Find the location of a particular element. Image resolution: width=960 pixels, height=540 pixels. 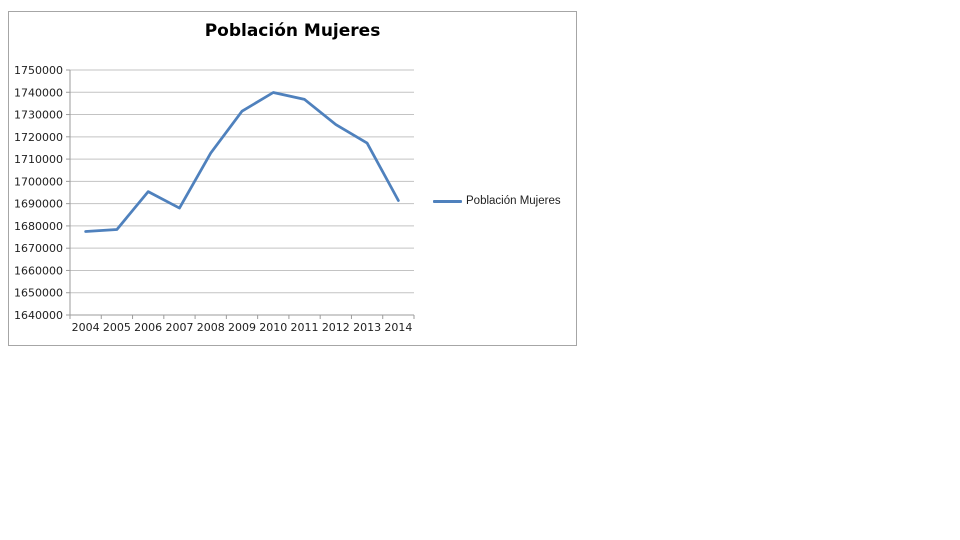

y-tick-label: 1640000 is located at coordinates (38, 315).